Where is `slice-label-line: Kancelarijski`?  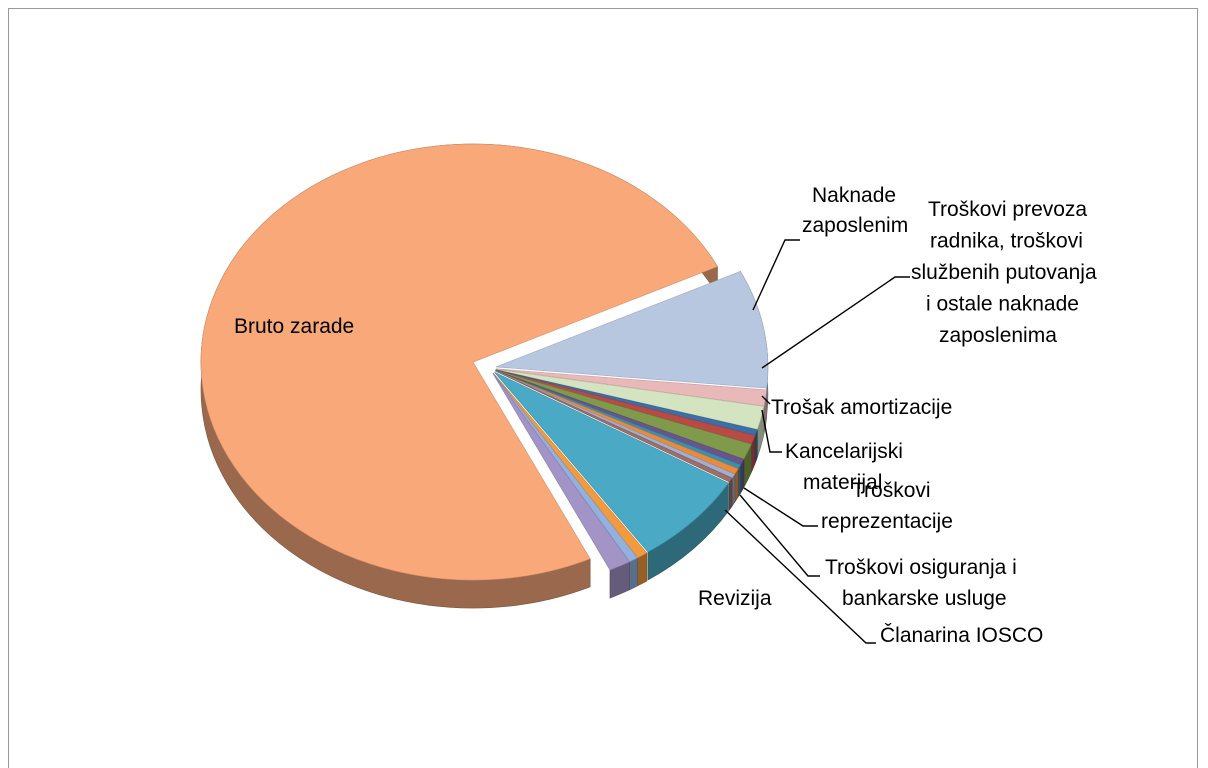
slice-label-line: Kancelarijski is located at coordinates (844, 451).